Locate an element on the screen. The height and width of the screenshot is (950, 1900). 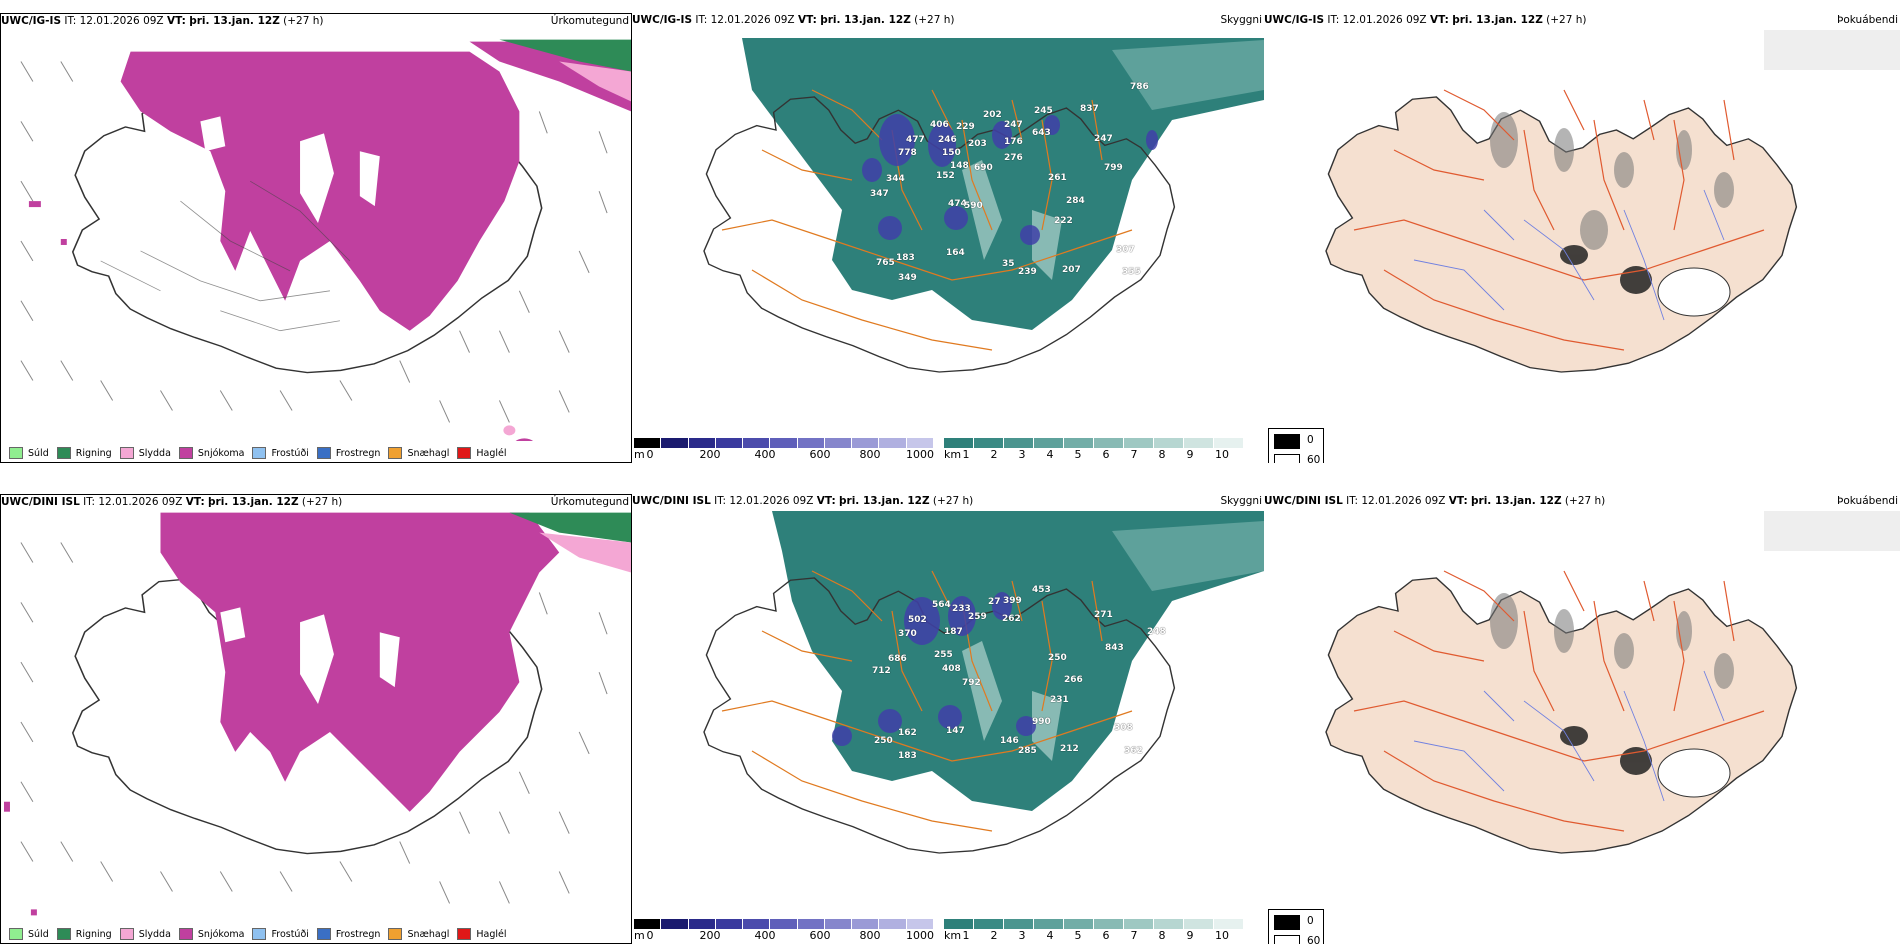
legend-haglel: Haglél is located at coordinates (482, 453).